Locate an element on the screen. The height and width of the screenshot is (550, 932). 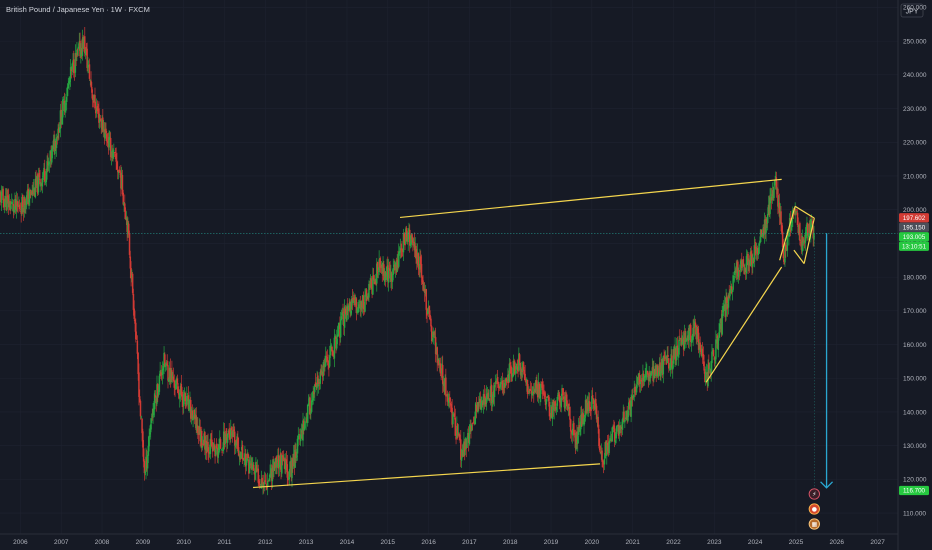
projection-arrow-head is located at coordinates (827, 485).